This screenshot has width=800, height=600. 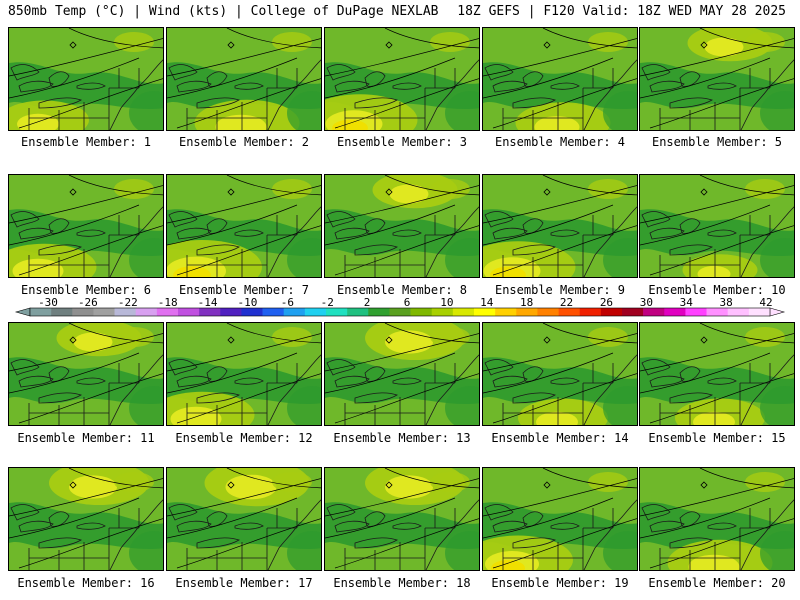 I want to click on ensemble-member-label: Ensemble Member: 16, so click(x=86, y=583).